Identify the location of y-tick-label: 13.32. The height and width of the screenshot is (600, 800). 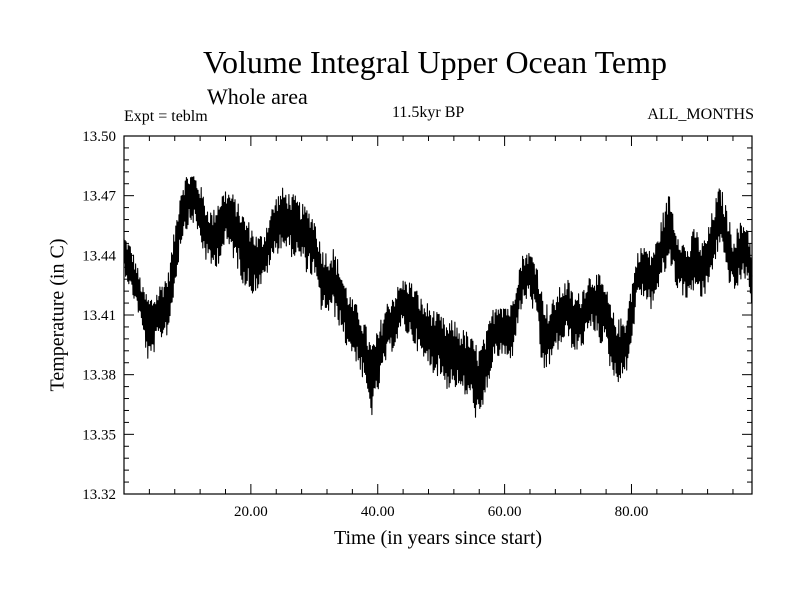
(99, 495).